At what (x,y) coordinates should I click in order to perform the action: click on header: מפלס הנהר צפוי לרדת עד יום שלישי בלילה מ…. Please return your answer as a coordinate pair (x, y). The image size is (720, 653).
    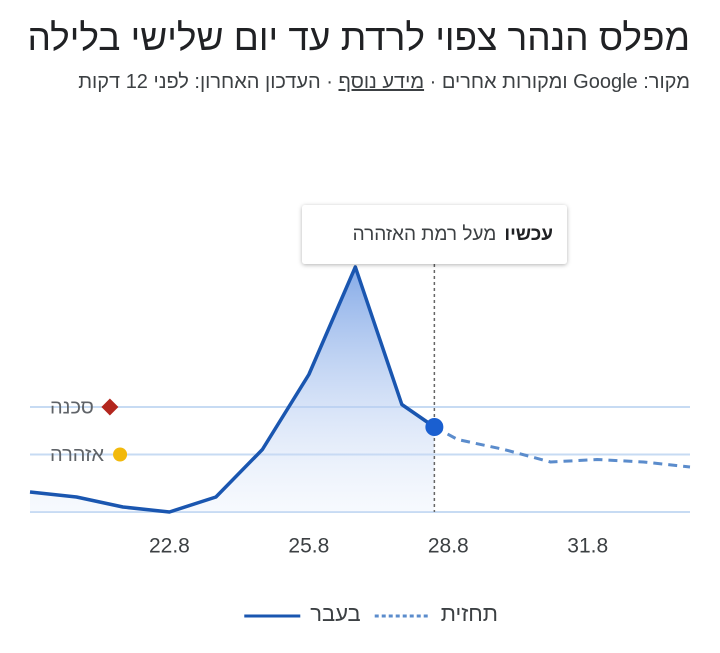
    Looking at the image, I should click on (357, 55).